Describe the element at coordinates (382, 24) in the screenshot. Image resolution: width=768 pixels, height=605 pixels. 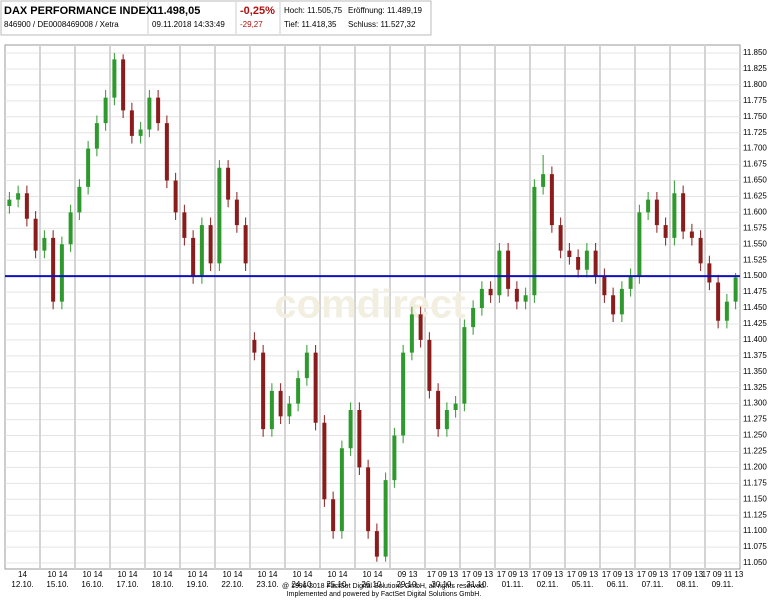
I see `header-close: Schluss: 11.527,32` at that location.